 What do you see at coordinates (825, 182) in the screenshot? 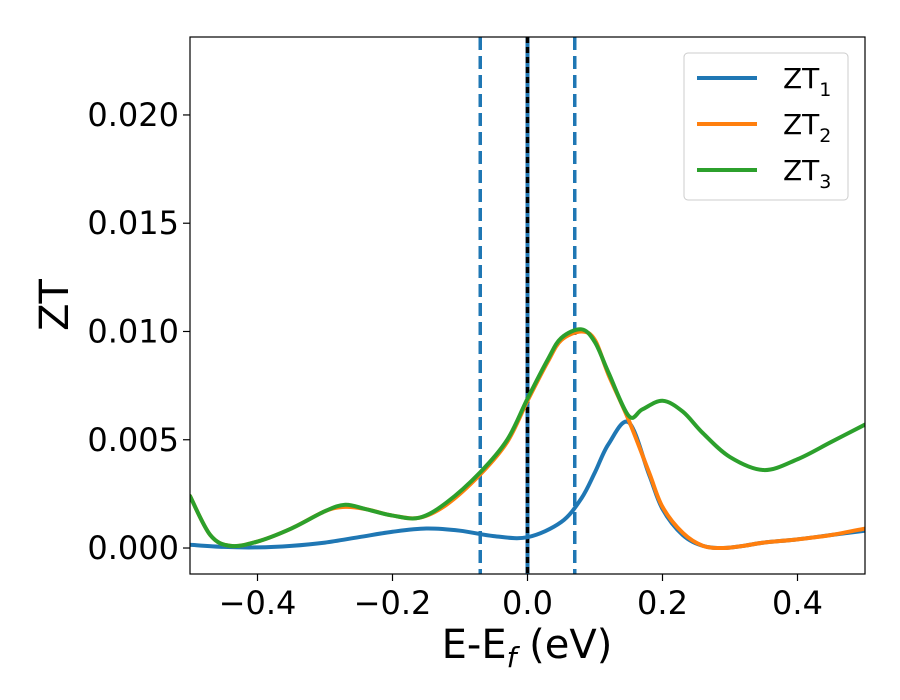
I see `legend-label-sub: 3` at bounding box center [825, 182].